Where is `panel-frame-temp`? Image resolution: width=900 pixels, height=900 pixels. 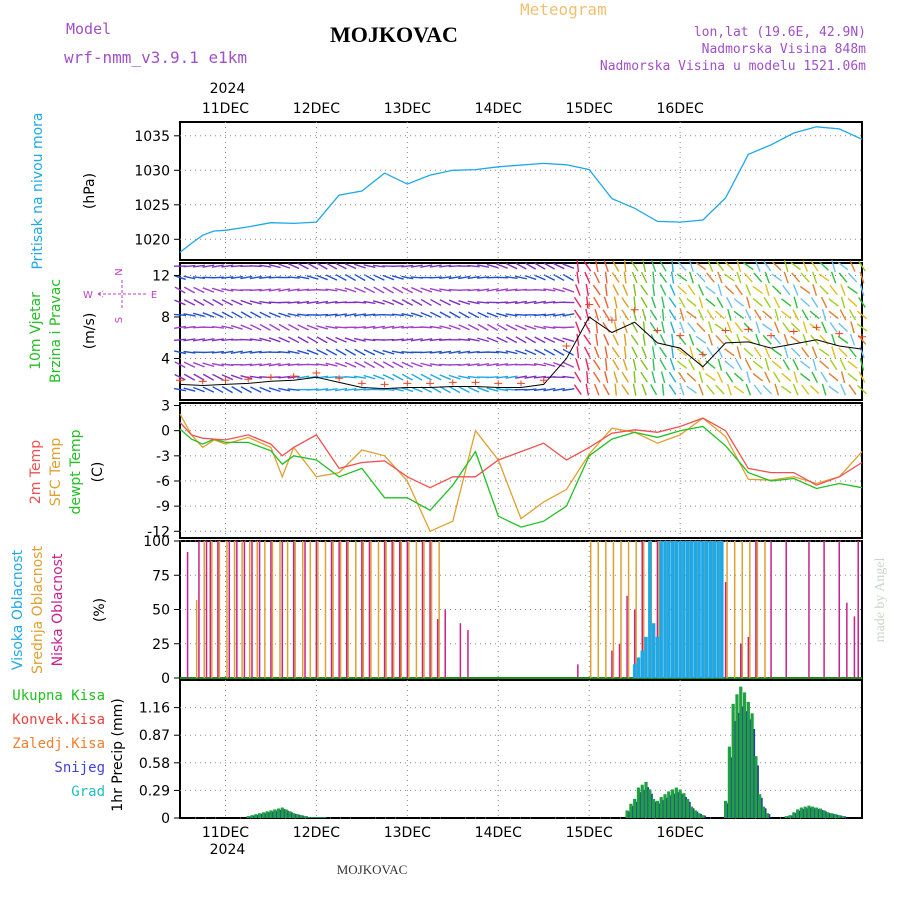 panel-frame-temp is located at coordinates (521, 470).